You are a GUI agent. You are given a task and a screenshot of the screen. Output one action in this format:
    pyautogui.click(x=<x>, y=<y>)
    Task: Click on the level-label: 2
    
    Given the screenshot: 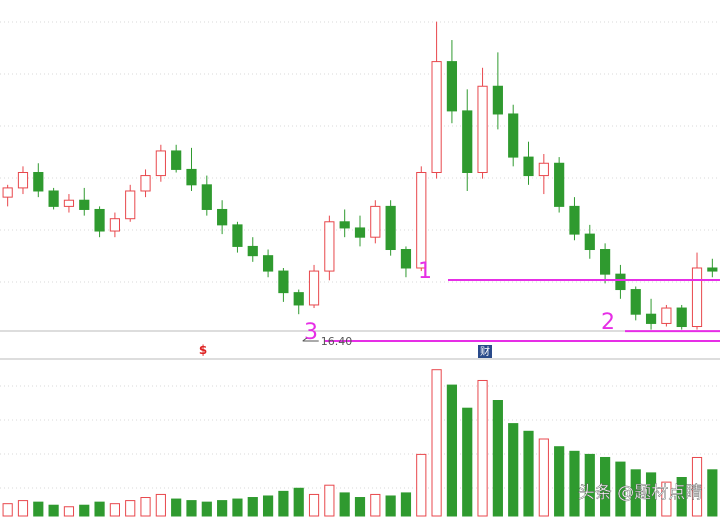 What is the action you would take?
    pyautogui.click(x=608, y=322)
    